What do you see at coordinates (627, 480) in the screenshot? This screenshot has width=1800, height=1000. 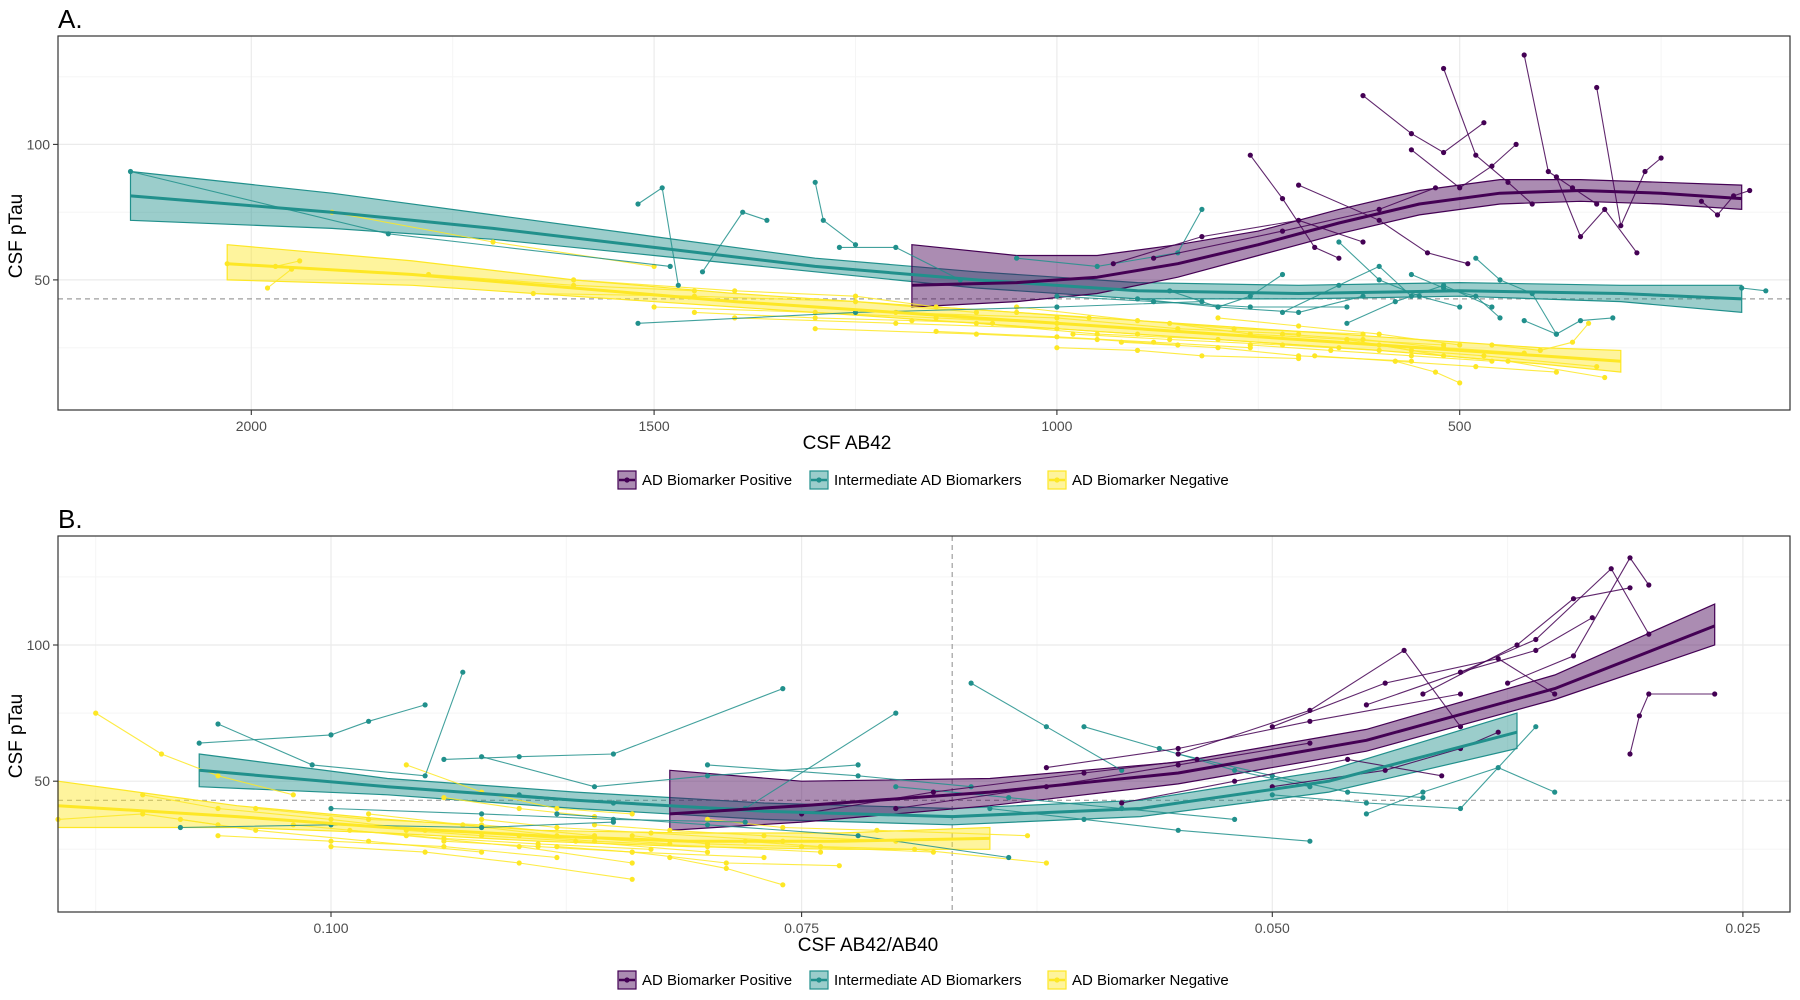 I see `legend-point-positive` at bounding box center [627, 480].